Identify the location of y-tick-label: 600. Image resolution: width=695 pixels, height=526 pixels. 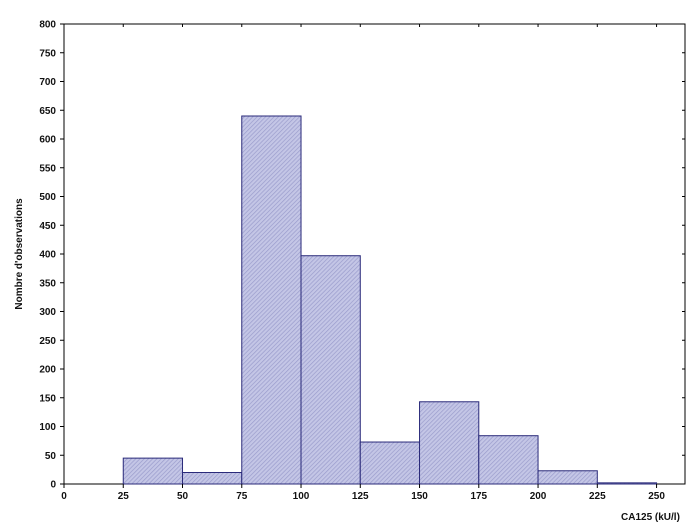
(47, 140).